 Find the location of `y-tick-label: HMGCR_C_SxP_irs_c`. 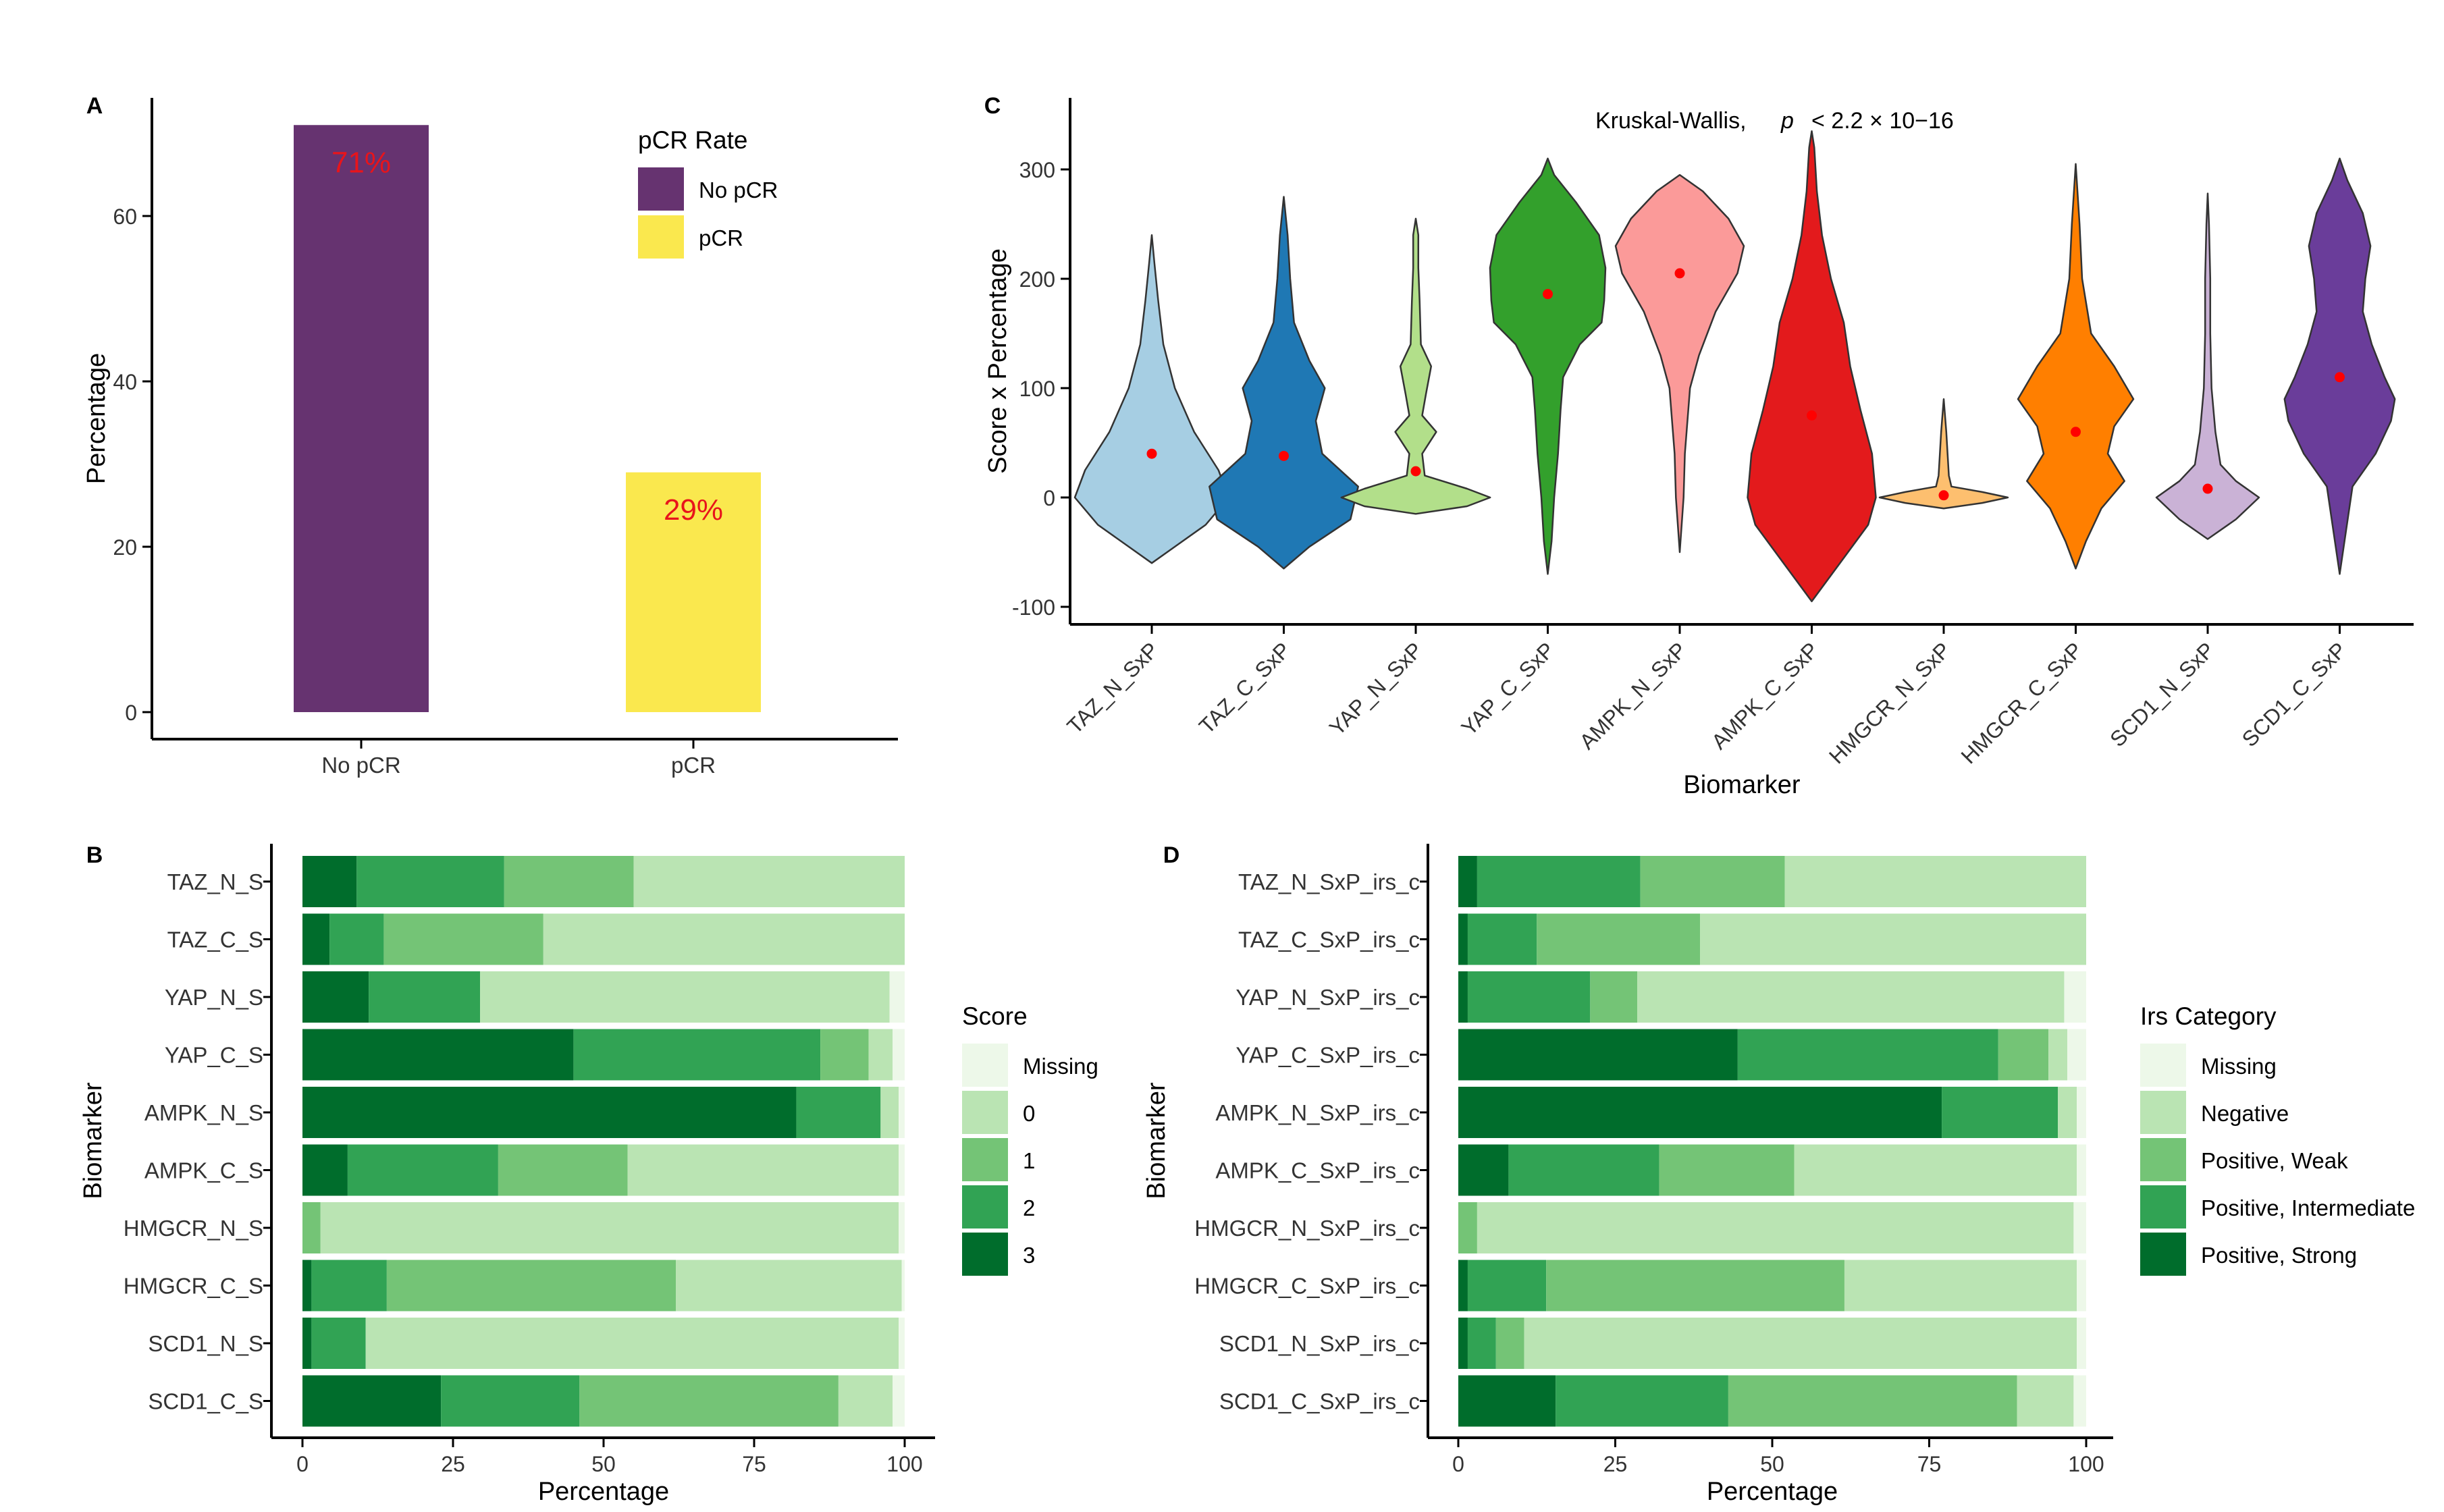

y-tick-label: HMGCR_C_SxP_irs_c is located at coordinates (1307, 1286).